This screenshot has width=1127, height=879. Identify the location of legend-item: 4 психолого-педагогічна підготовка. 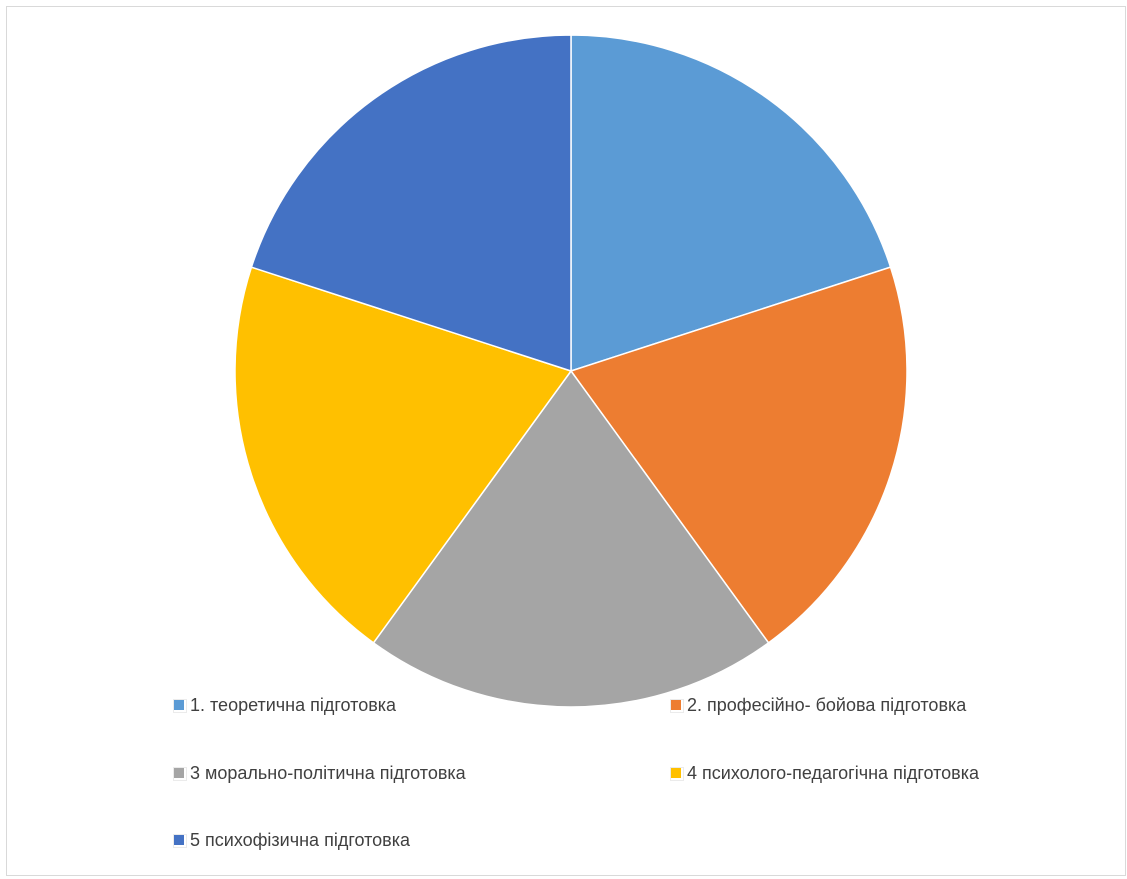
(824, 773).